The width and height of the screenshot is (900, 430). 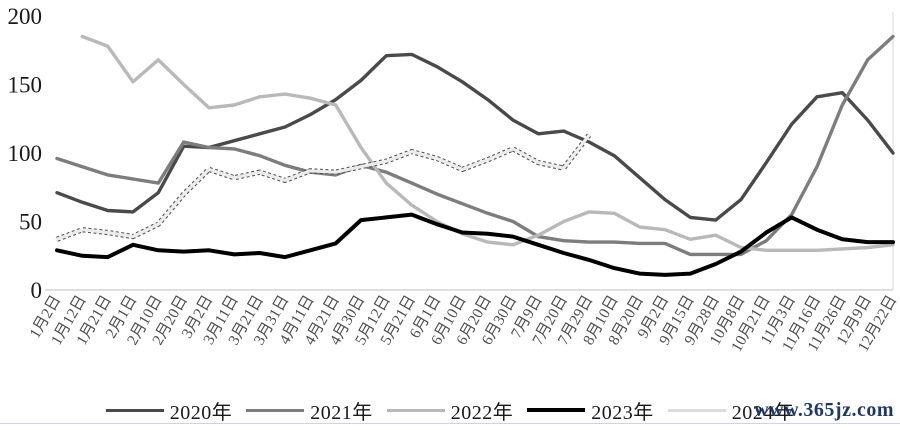 I want to click on legend-item-2024年: 2024年, so click(x=731, y=410).